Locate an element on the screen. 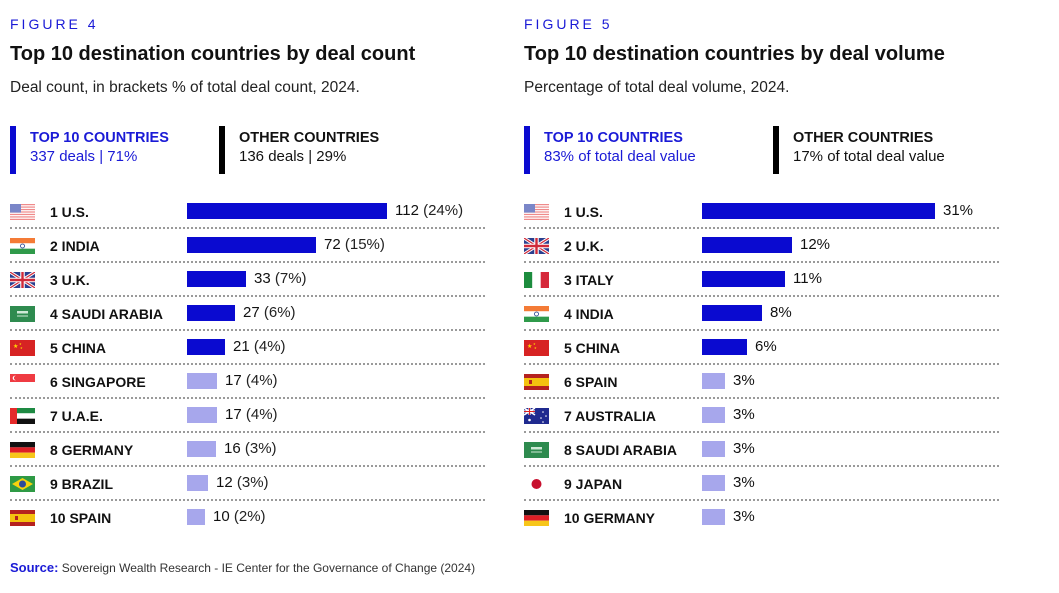  bar-row: 8 SAUDI ARABIA 3% is located at coordinates (761, 450).